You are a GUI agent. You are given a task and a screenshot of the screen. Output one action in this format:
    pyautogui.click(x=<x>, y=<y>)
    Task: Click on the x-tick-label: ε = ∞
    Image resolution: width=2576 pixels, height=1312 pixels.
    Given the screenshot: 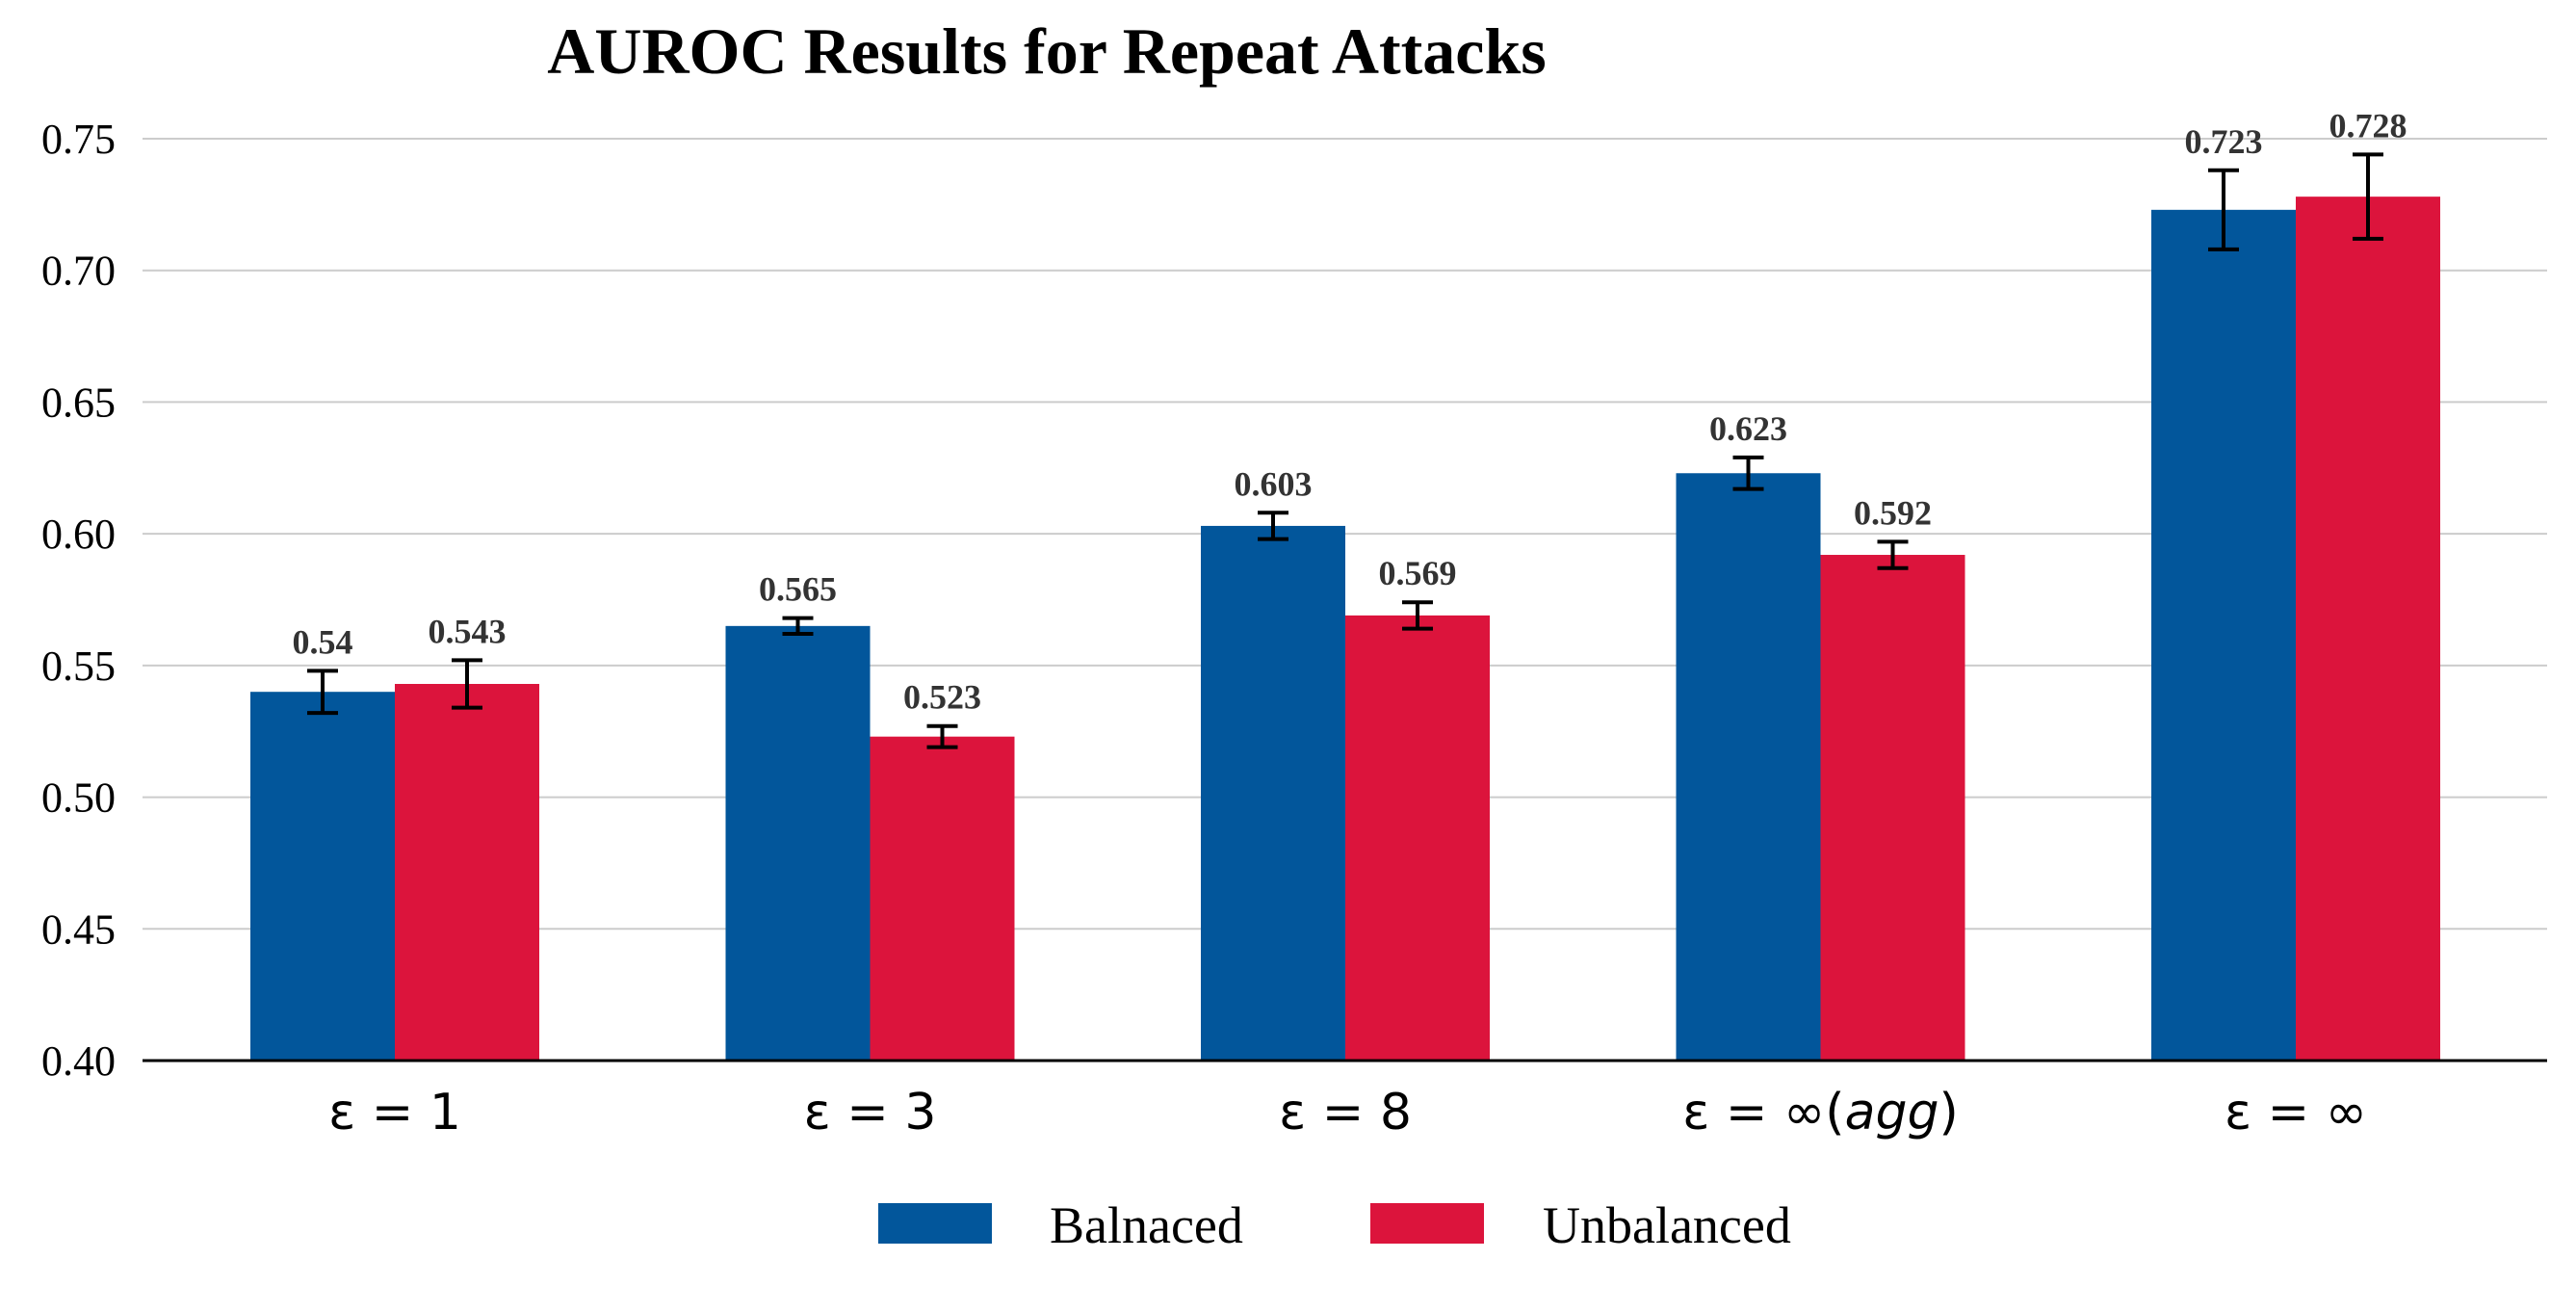 What is the action you would take?
    pyautogui.click(x=2296, y=1112)
    